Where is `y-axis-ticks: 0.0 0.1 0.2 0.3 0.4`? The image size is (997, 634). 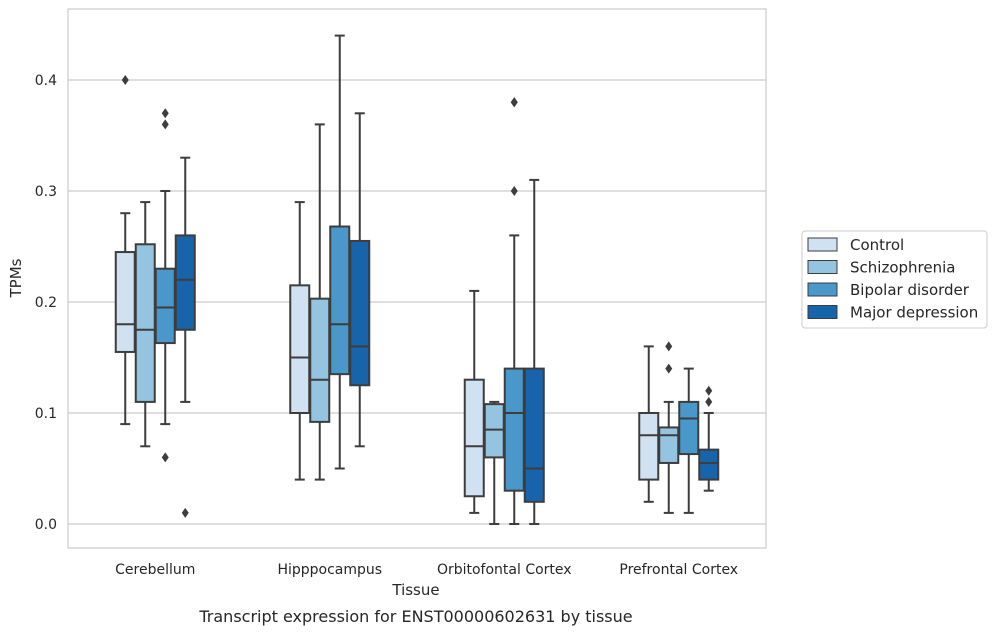 y-axis-ticks: 0.0 0.1 0.2 0.3 0.4 is located at coordinates (46, 303).